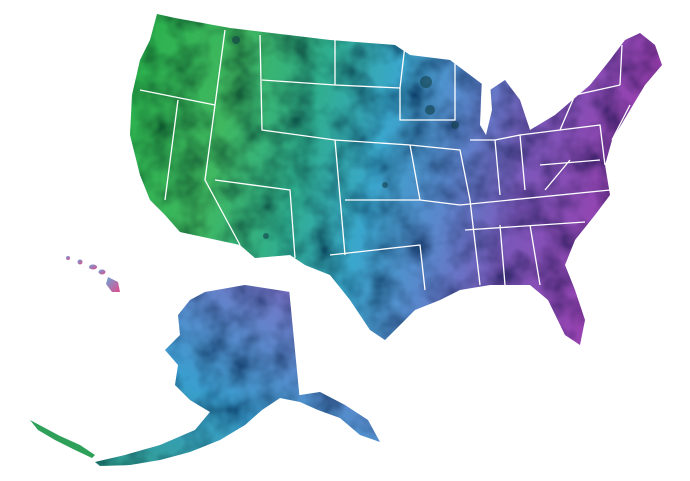 The height and width of the screenshot is (481, 690). What do you see at coordinates (93, 274) in the screenshot?
I see `hawaii` at bounding box center [93, 274].